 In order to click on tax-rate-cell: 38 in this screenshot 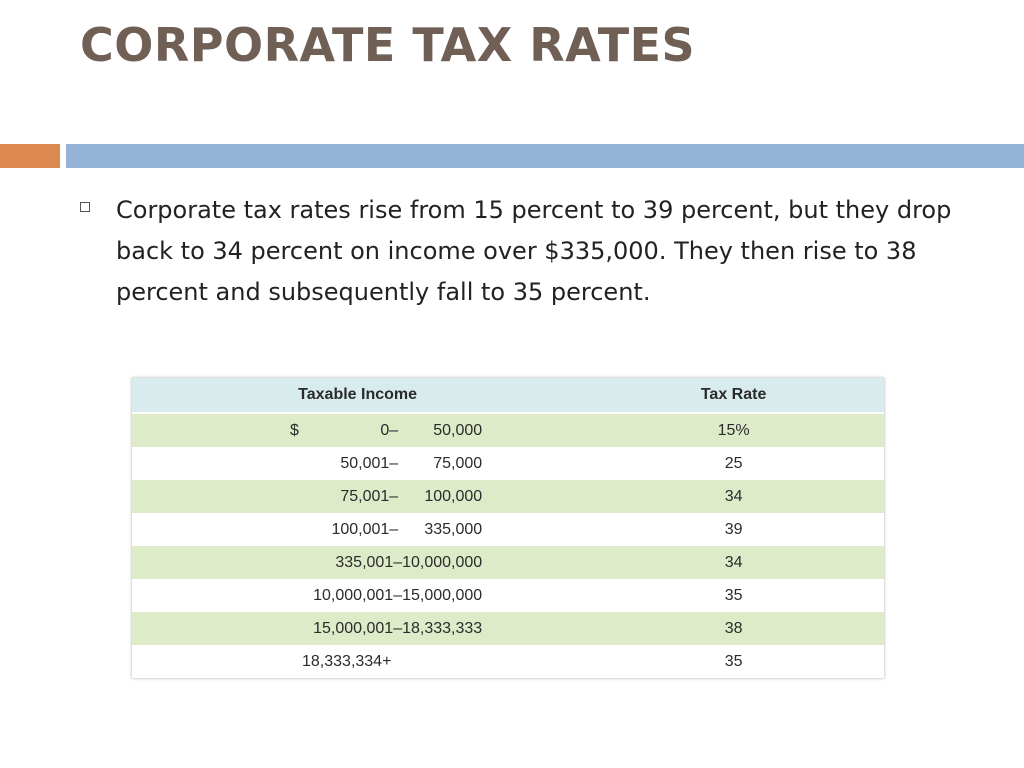, I will do `click(733, 628)`.